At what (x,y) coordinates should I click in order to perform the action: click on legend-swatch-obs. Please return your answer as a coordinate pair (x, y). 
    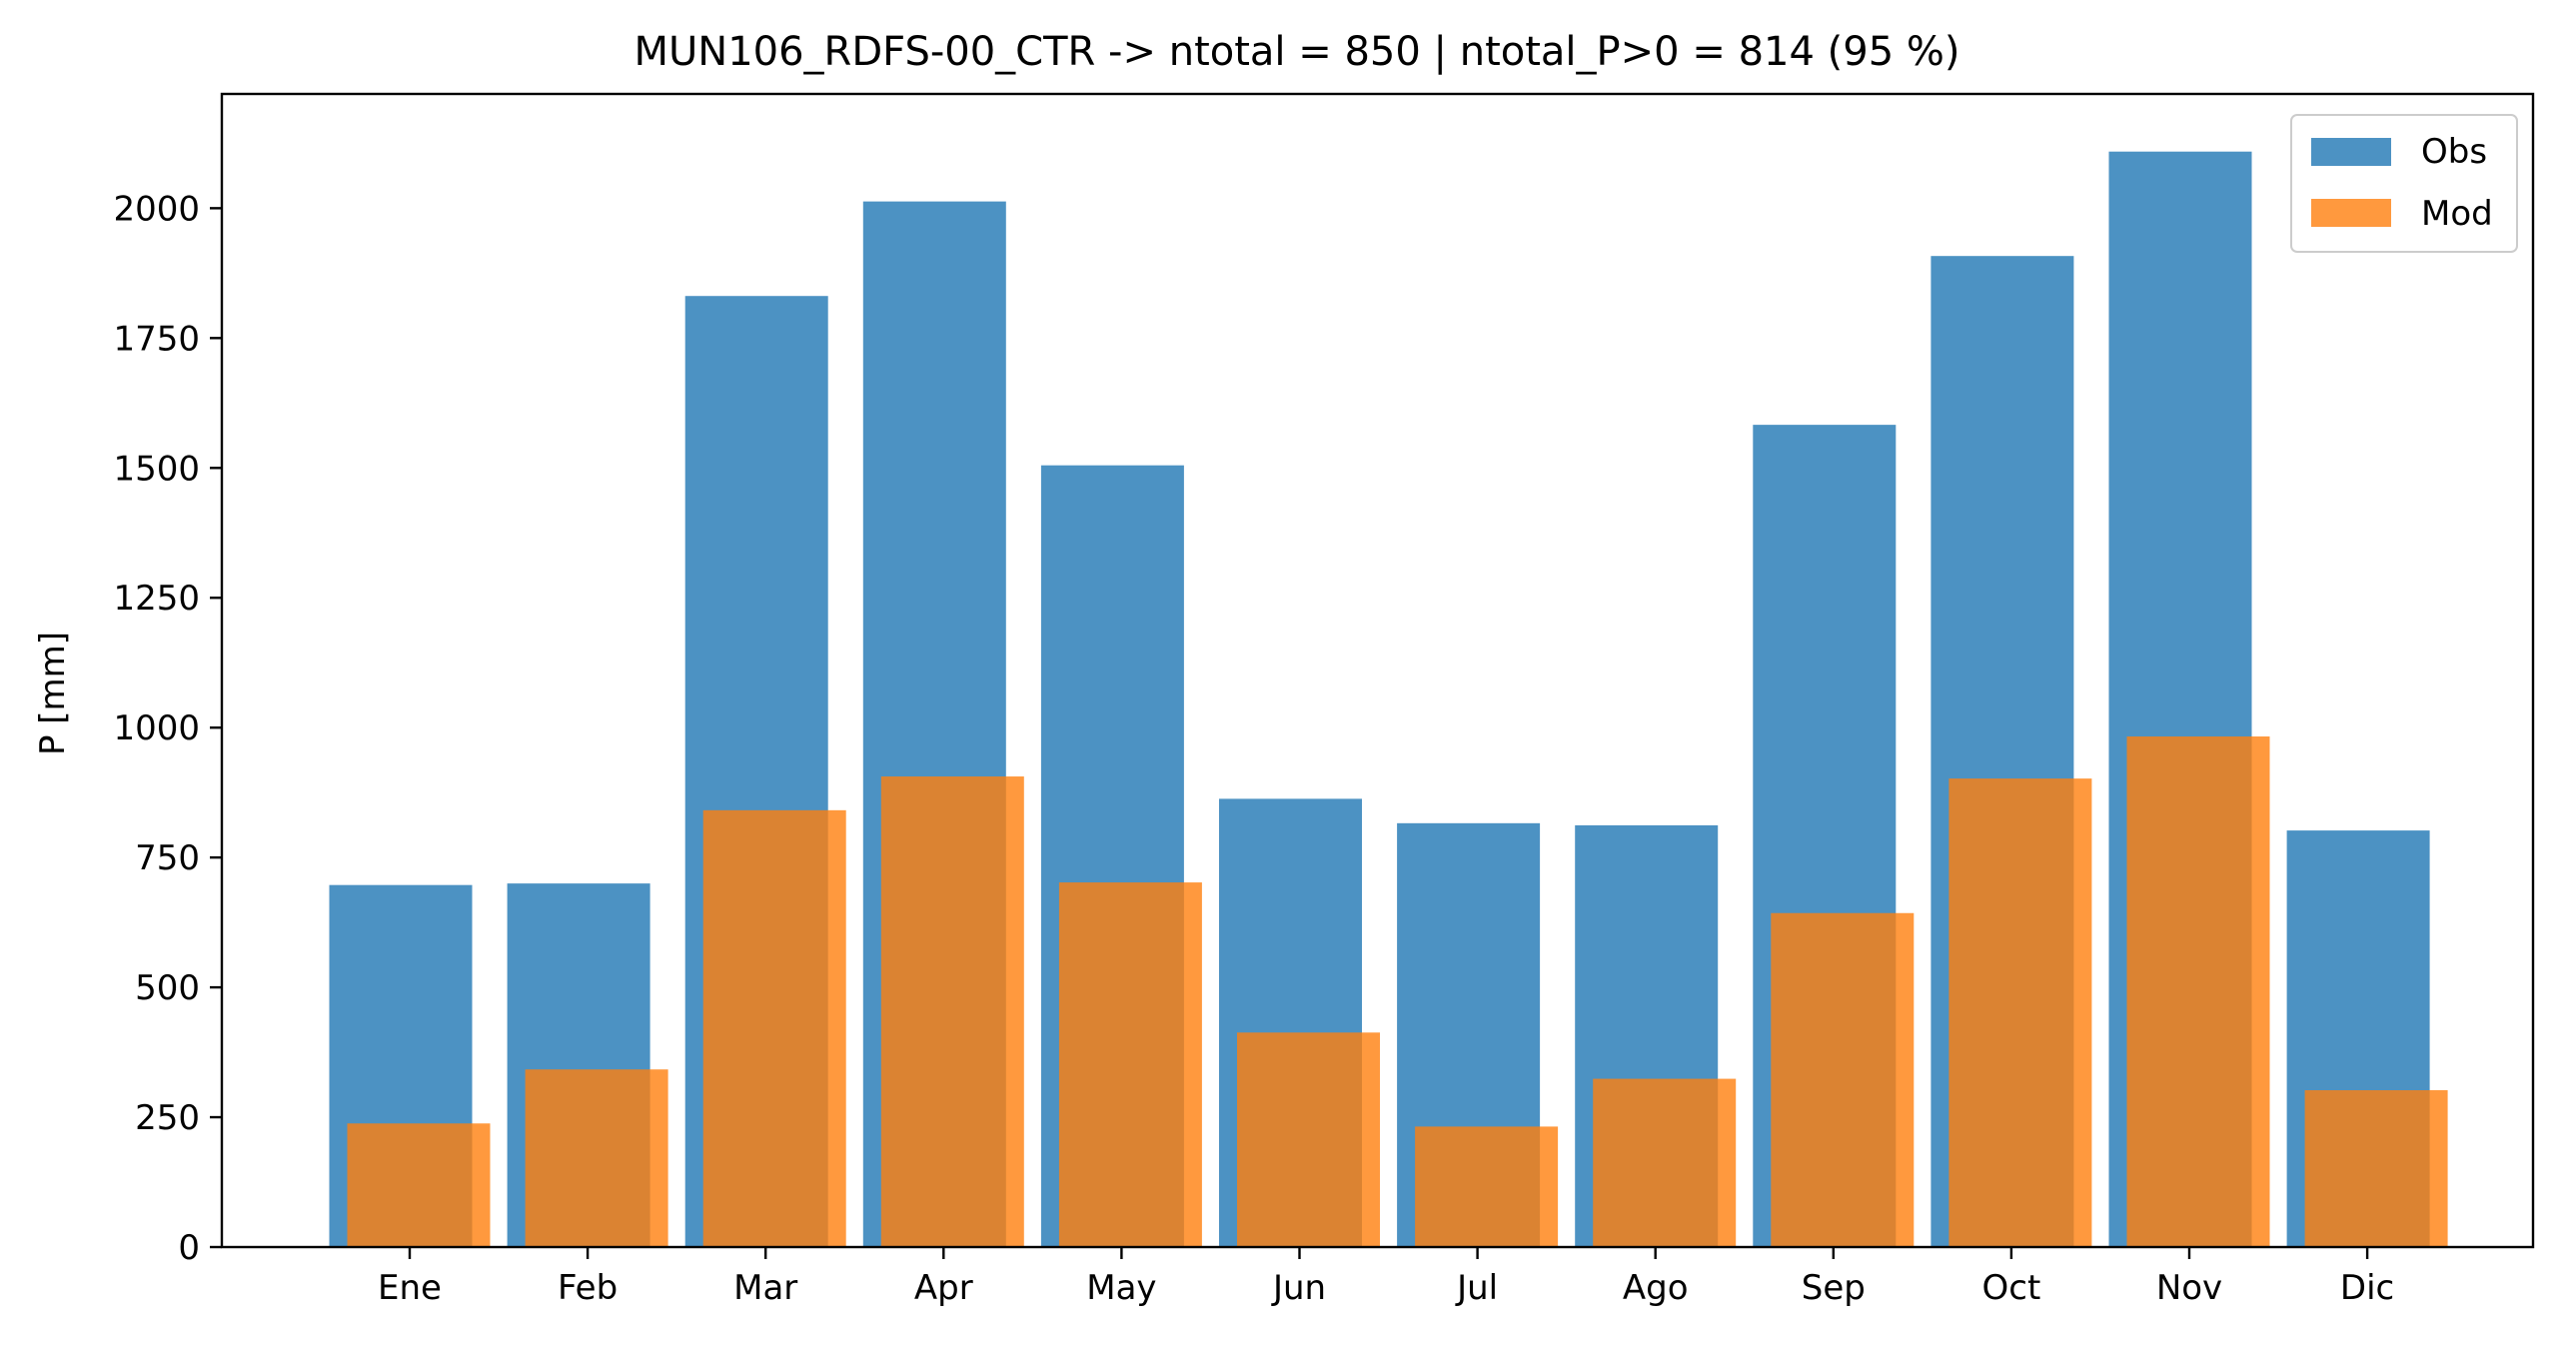
    Looking at the image, I should click on (2351, 152).